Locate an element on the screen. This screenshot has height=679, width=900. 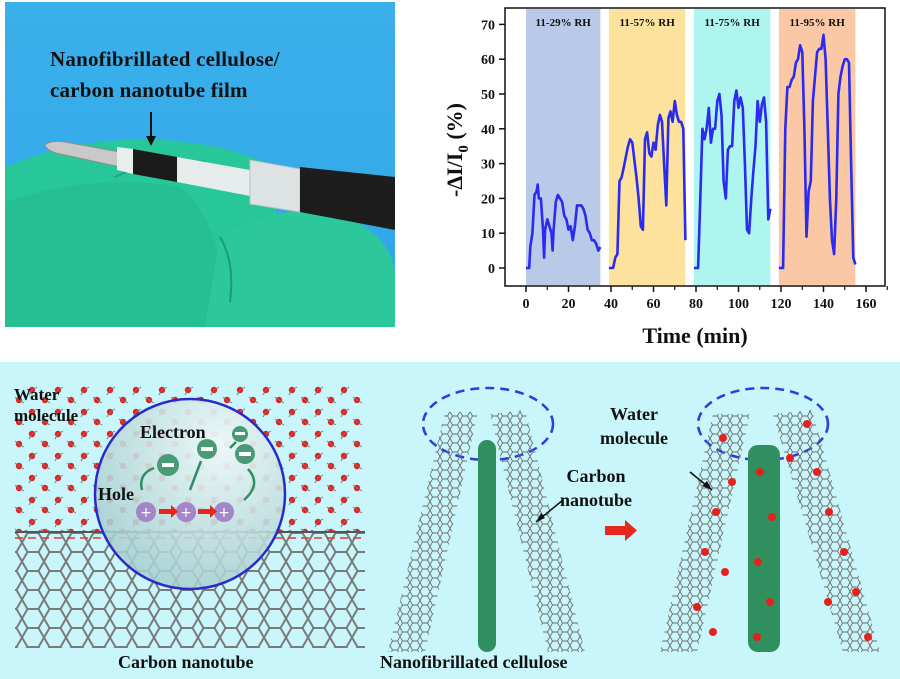
rh-band-label: 11-75% RH is located at coordinates (732, 23).